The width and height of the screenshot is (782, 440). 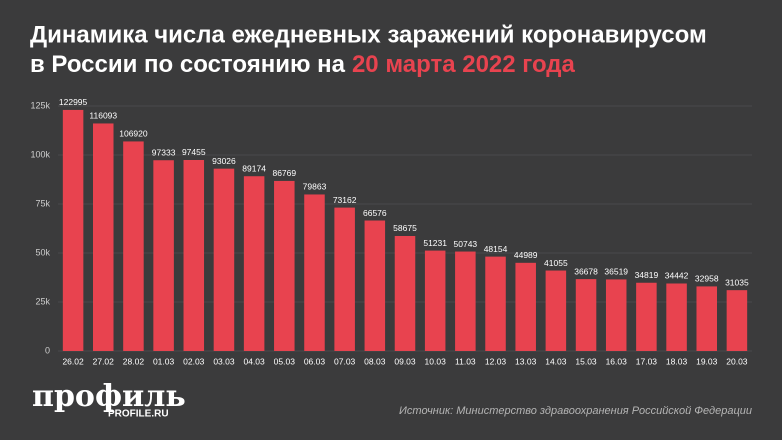 I want to click on value-label: 44989, so click(x=526, y=255).